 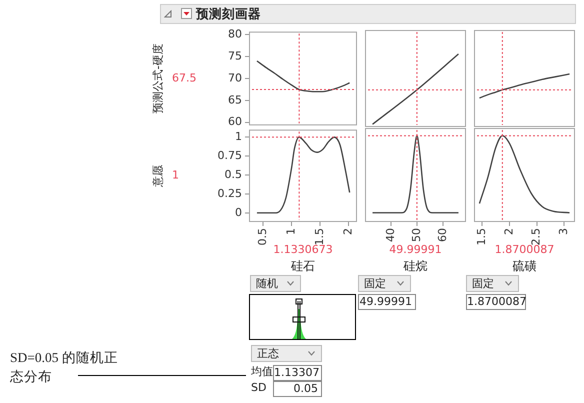 What do you see at coordinates (387, 302) in the screenshot?
I see `text: 49.99991` at bounding box center [387, 302].